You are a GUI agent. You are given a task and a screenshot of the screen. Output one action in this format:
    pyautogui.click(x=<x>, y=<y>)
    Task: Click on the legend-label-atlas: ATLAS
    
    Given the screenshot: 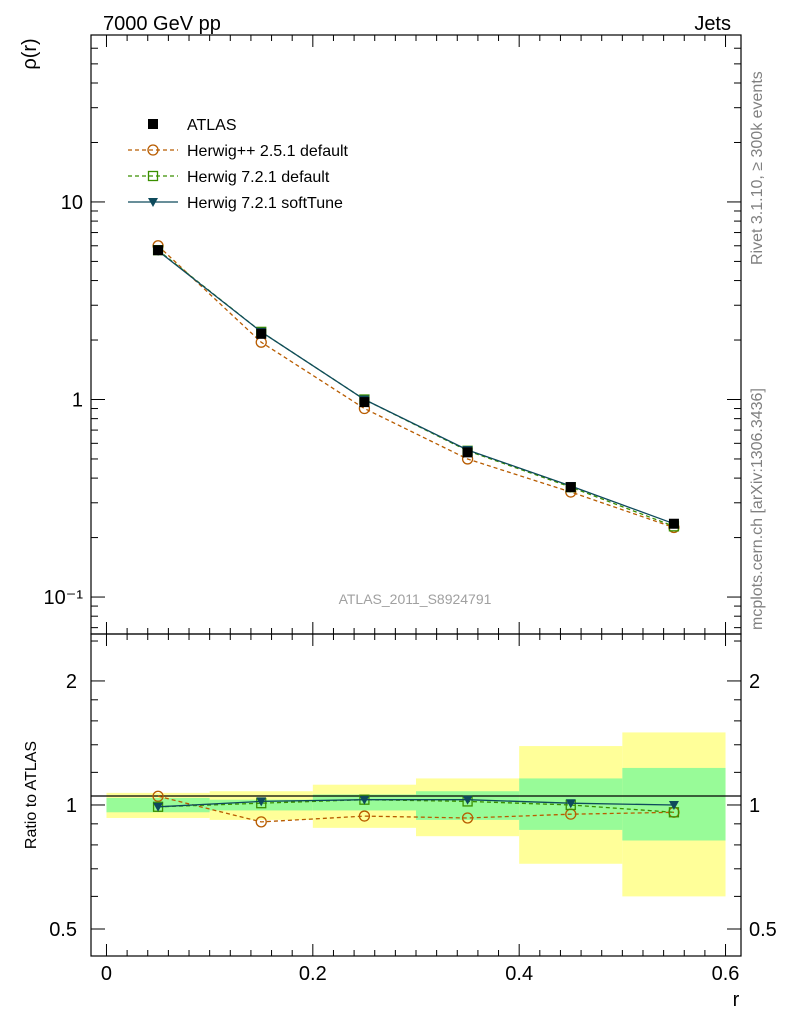 What is the action you would take?
    pyautogui.click(x=212, y=125)
    